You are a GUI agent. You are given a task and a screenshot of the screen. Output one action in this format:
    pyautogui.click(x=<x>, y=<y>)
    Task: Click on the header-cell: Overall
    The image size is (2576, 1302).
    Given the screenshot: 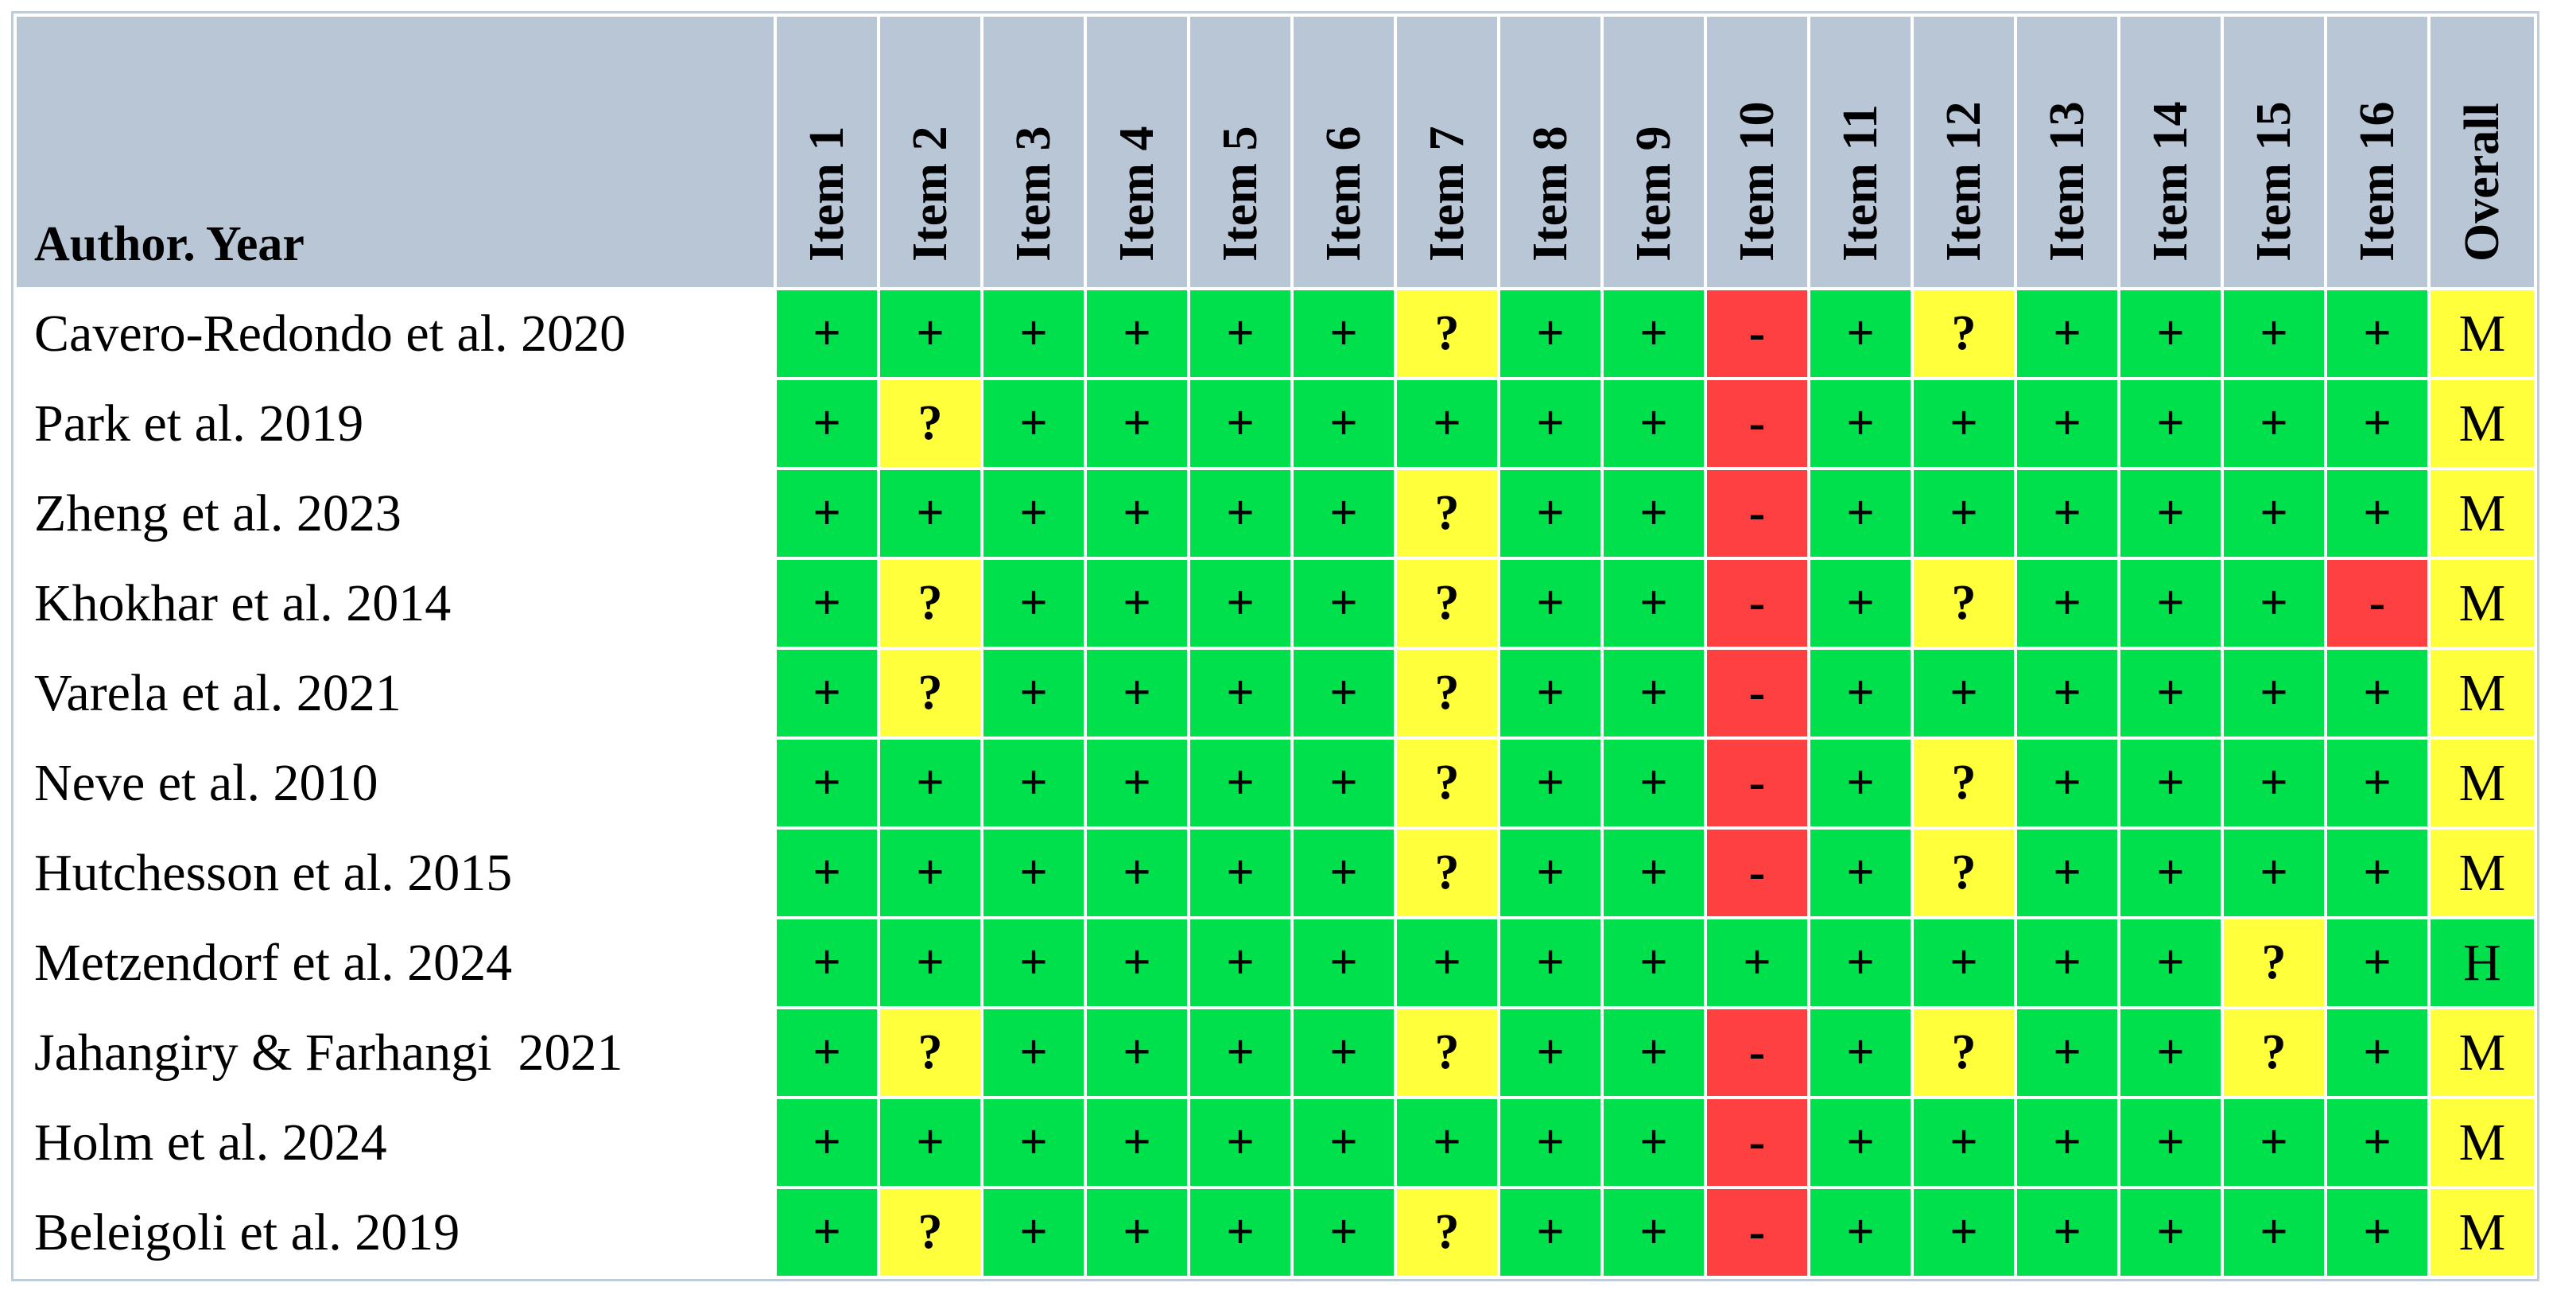 What is the action you would take?
    pyautogui.click(x=2482, y=152)
    